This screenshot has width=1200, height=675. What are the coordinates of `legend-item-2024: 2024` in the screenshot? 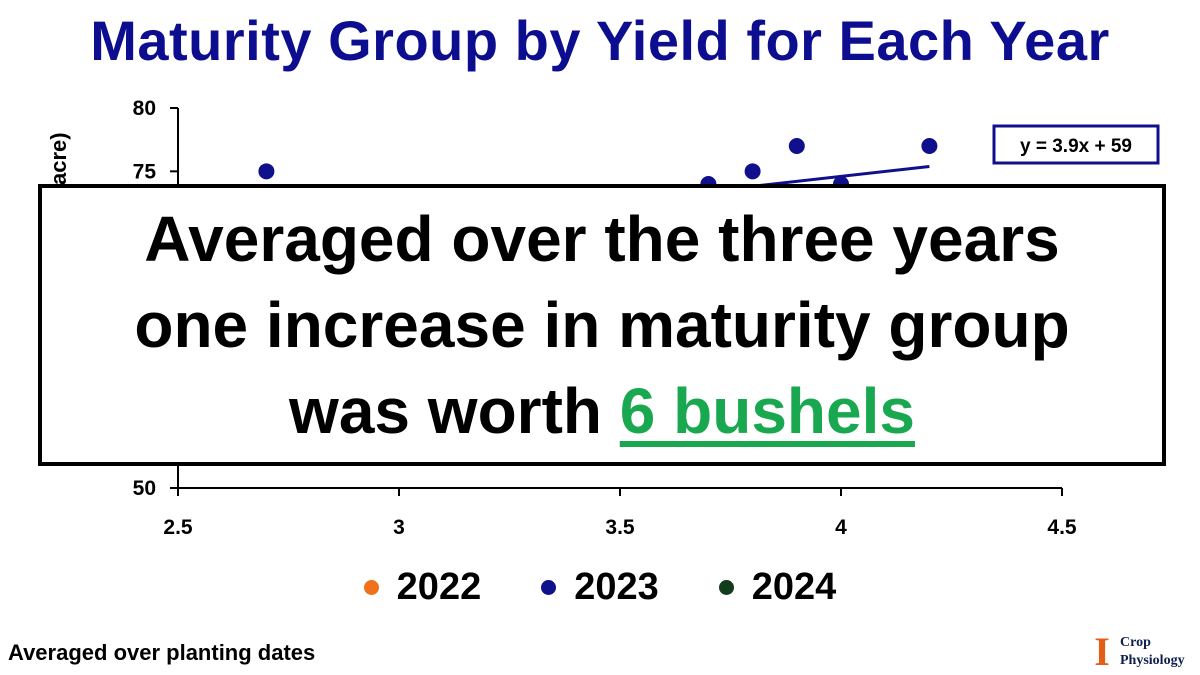 It's located at (777, 587).